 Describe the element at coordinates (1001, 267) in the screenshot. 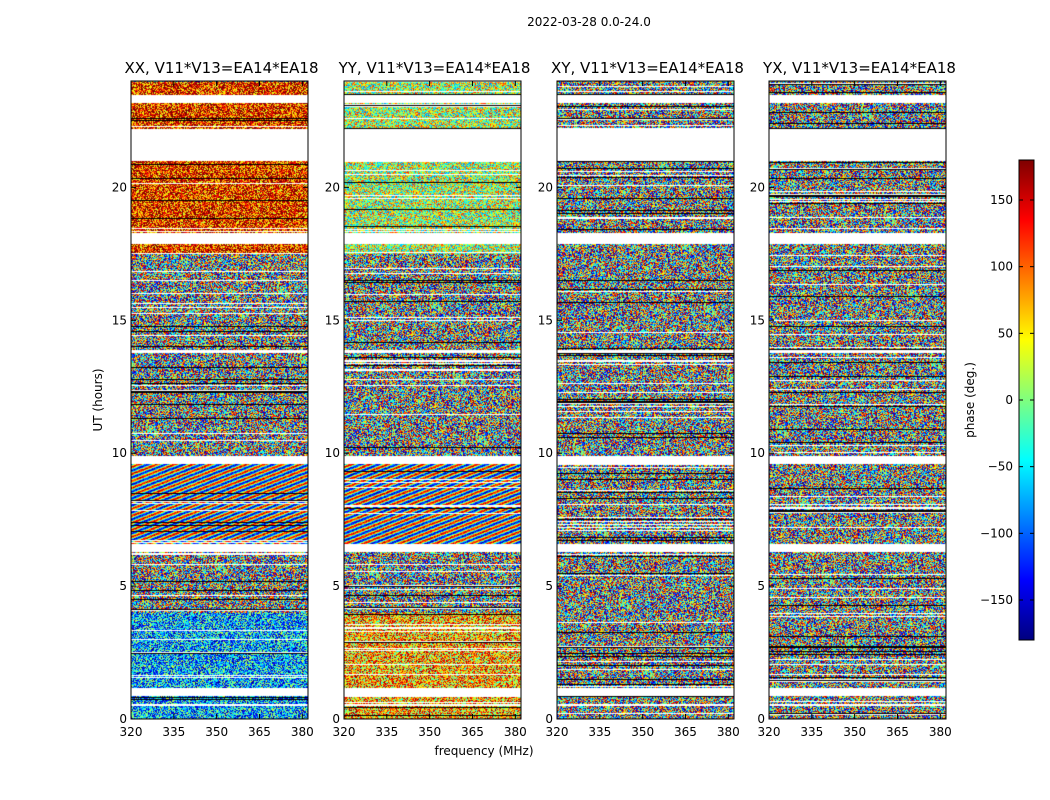

I see `colorbar-tick-label: 100` at that location.